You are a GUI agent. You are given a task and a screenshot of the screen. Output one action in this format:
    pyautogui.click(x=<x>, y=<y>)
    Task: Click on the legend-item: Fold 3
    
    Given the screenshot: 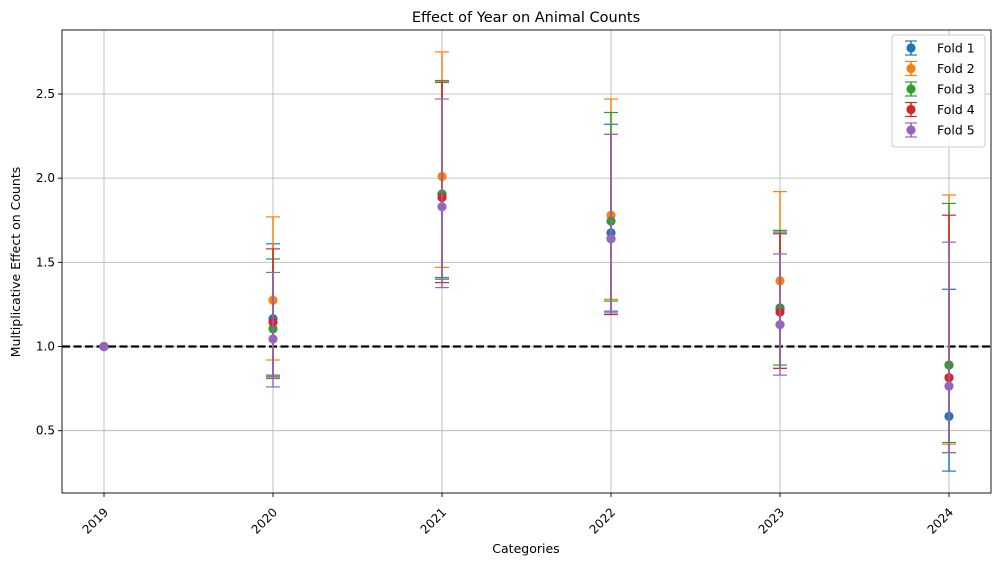 What is the action you would take?
    pyautogui.click(x=940, y=89)
    